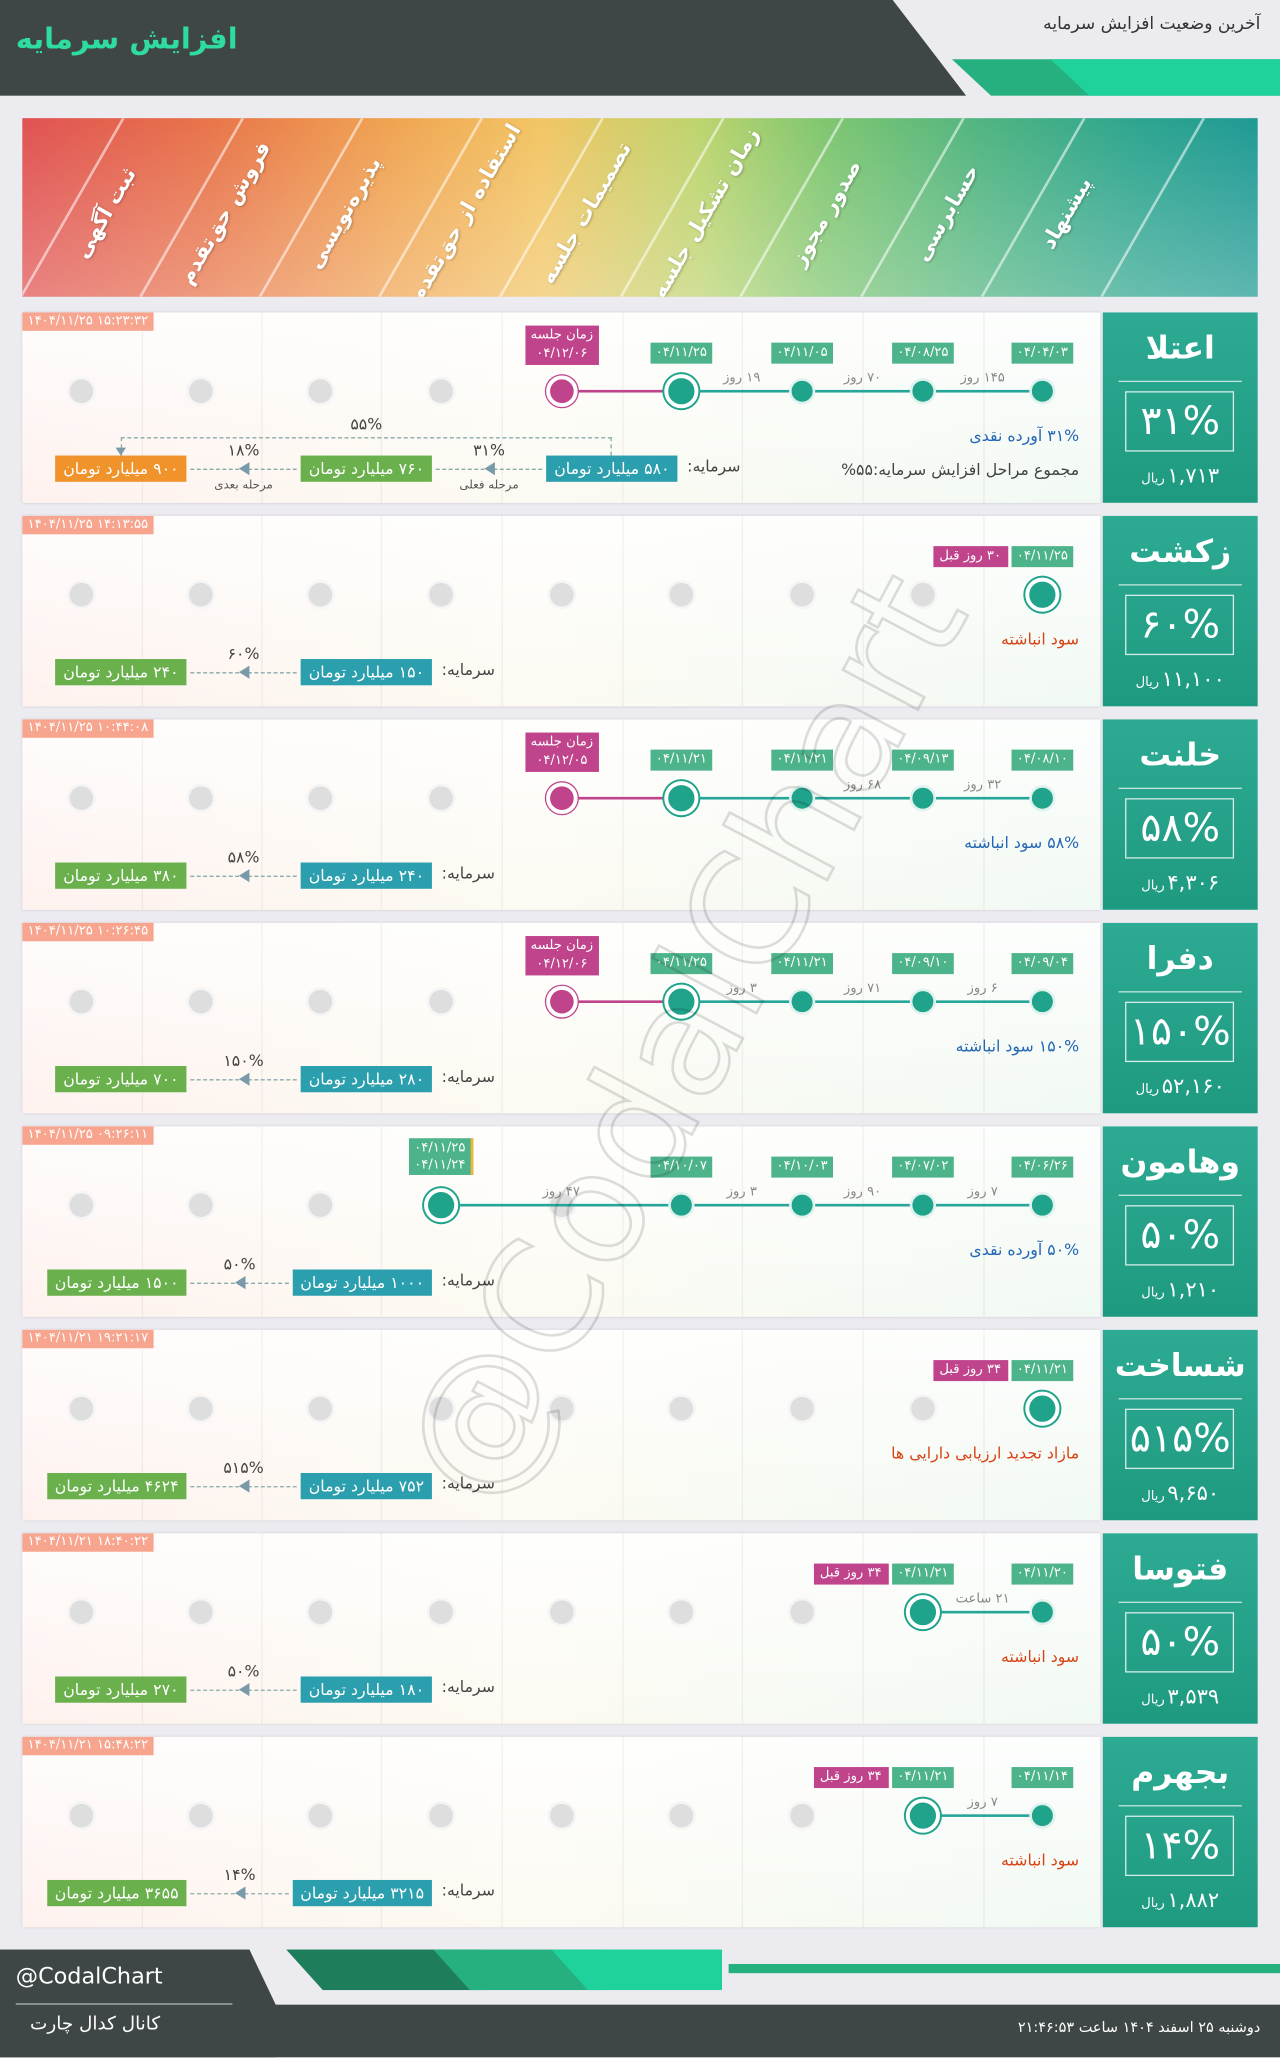 The image size is (1280, 2058). I want to click on stage-header-fade, so click(640, 207).